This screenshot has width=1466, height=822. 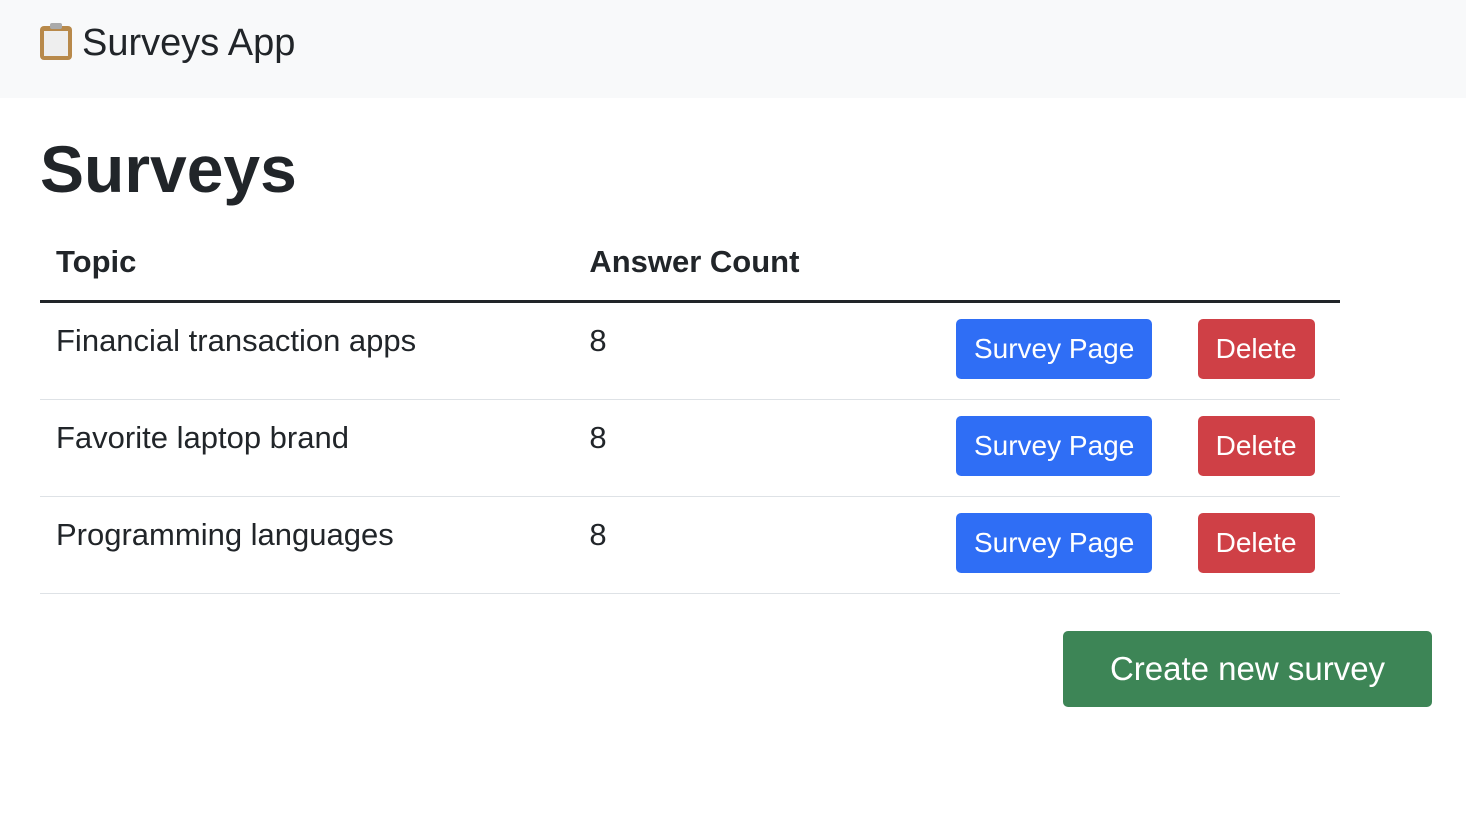 What do you see at coordinates (56, 41) in the screenshot?
I see `clipboard-icon` at bounding box center [56, 41].